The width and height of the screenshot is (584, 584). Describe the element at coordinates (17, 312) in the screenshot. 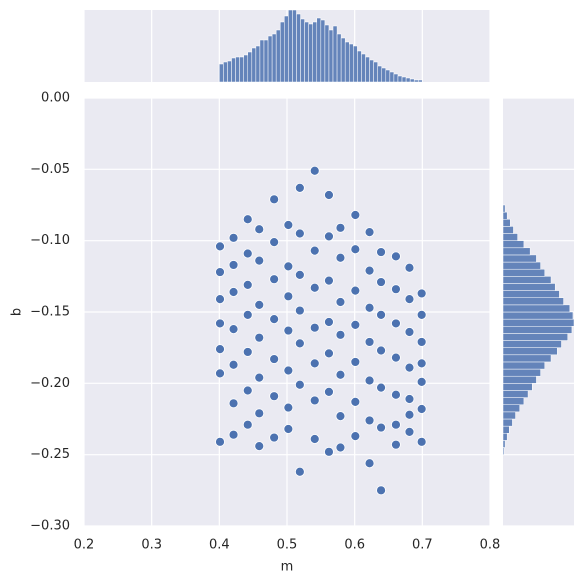

I see `y-axis-label: b` at that location.